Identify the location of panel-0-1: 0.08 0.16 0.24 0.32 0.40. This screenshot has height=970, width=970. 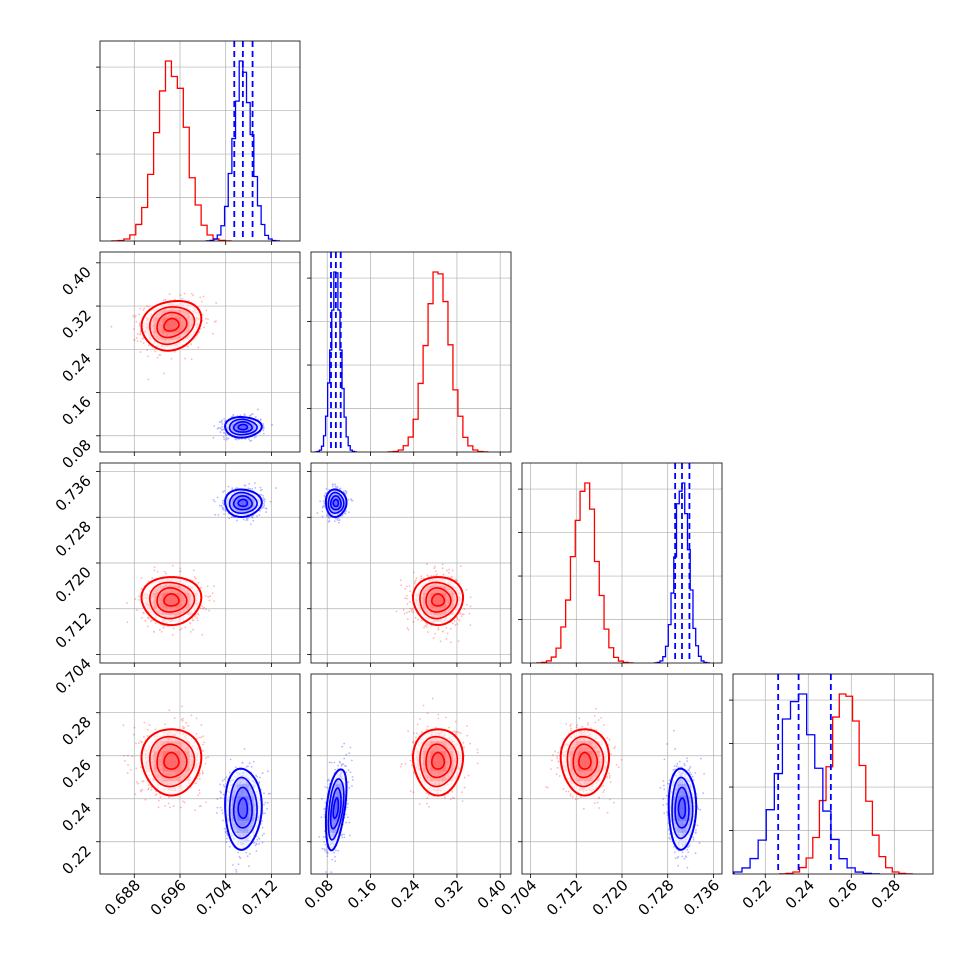
(179, 361).